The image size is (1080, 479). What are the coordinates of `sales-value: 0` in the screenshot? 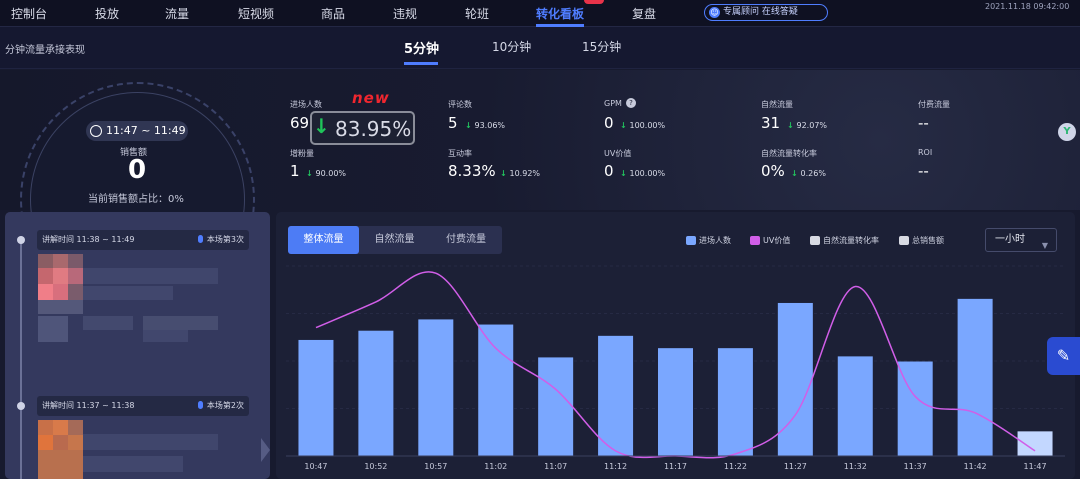 It's located at (137, 170).